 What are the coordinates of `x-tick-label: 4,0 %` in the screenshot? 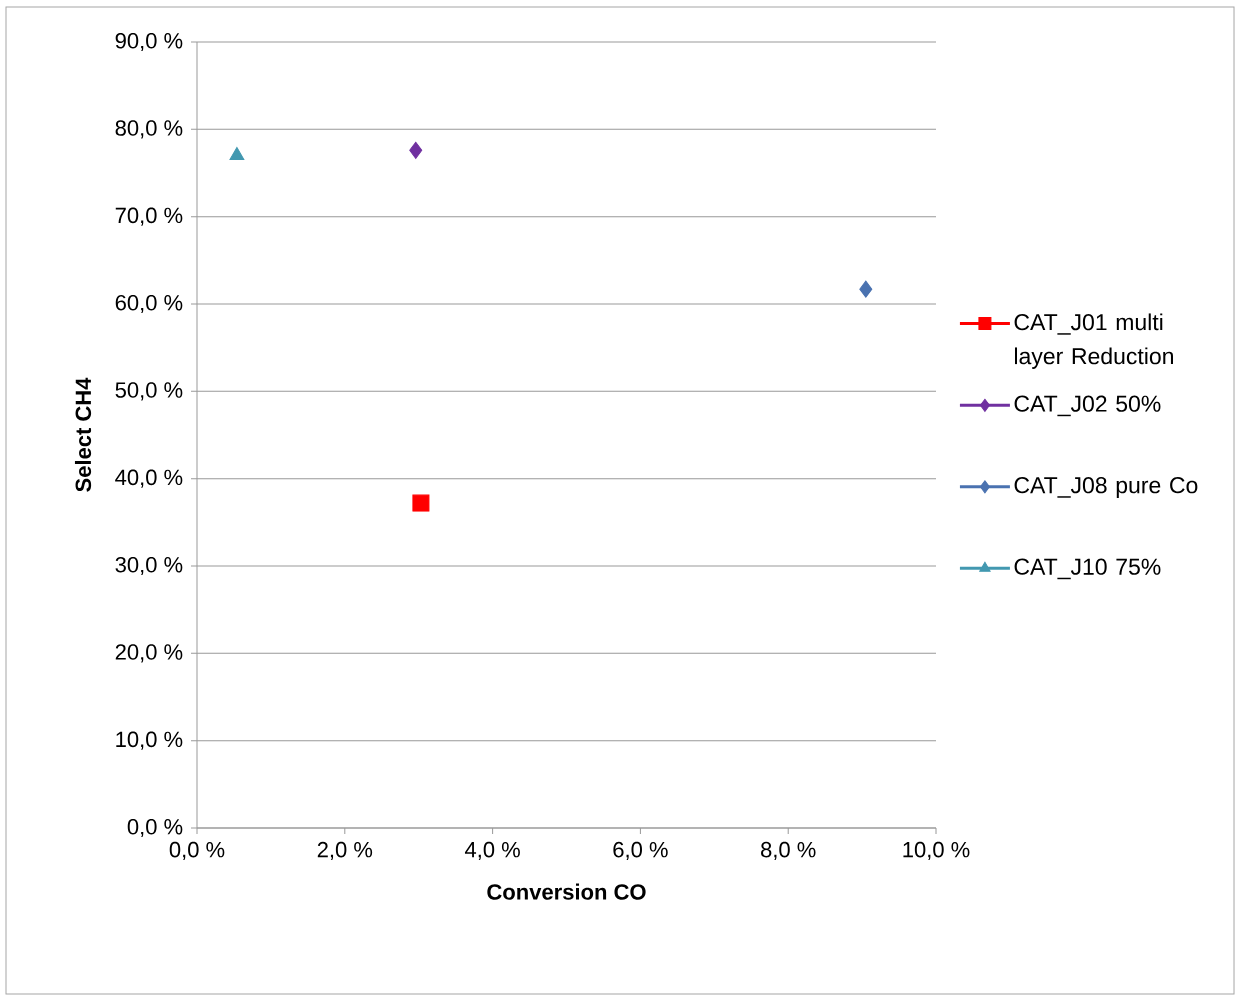 It's located at (492, 851).